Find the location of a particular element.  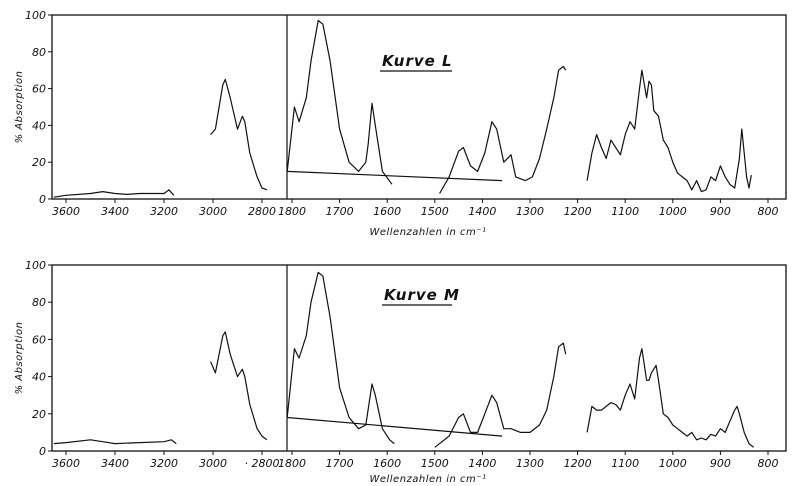

x-tick-label: · 2800 is located at coordinates (262, 463).